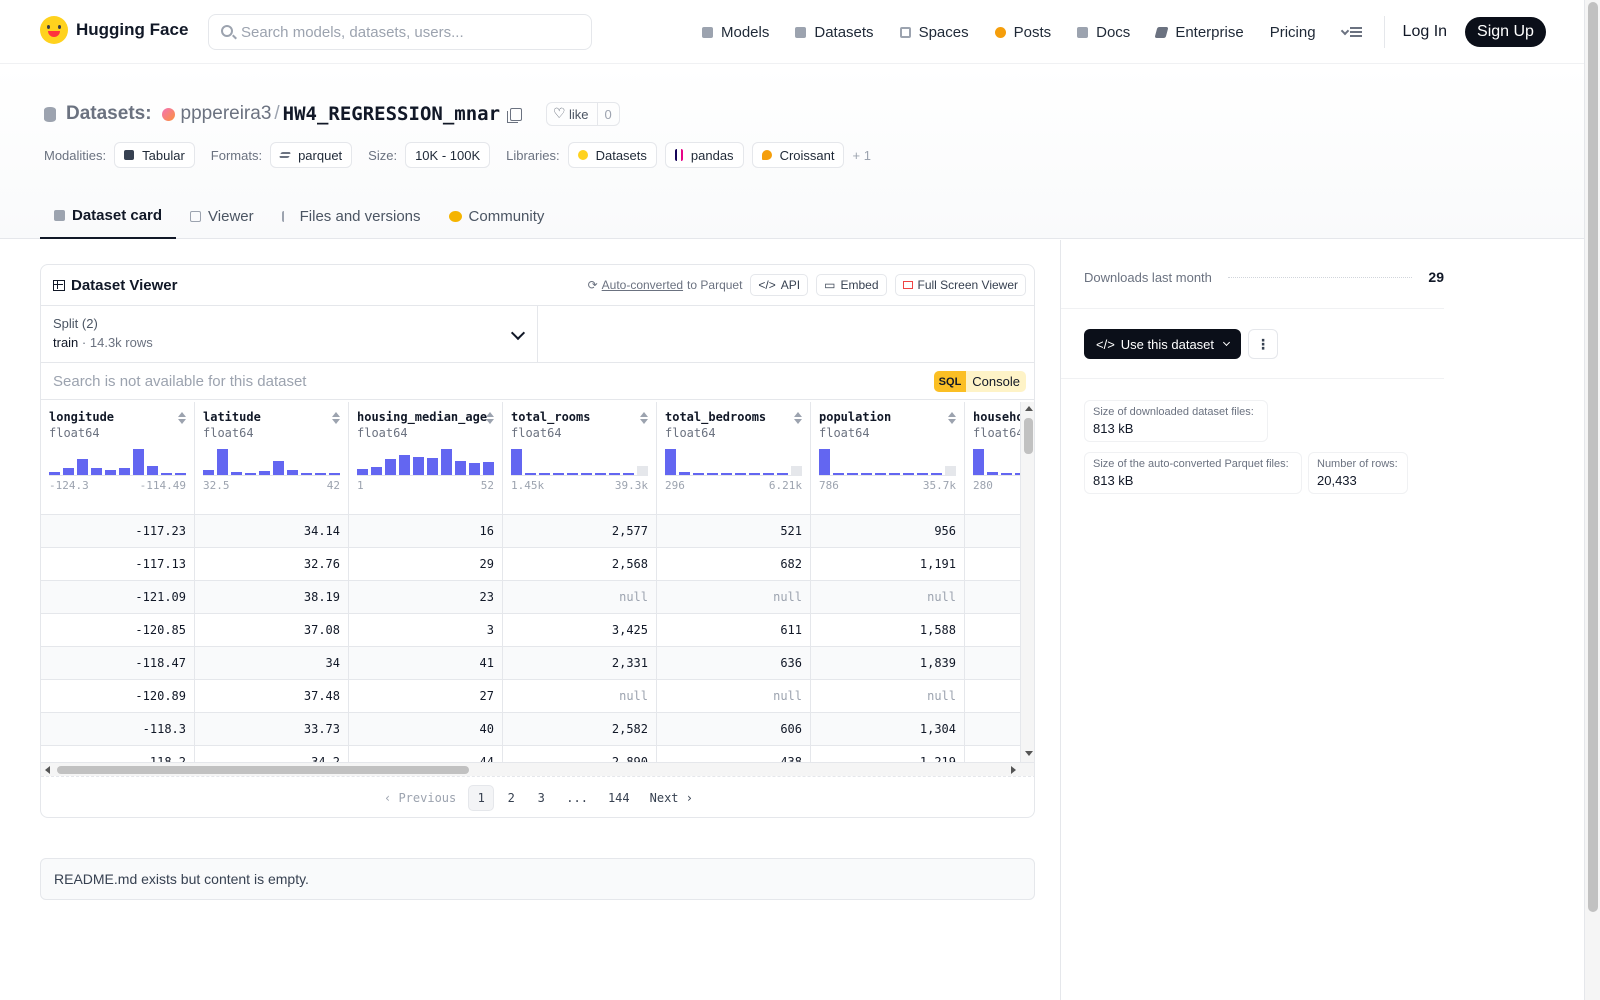 The width and height of the screenshot is (1600, 1000). What do you see at coordinates (118, 696) in the screenshot?
I see `table-cell: -120.89` at bounding box center [118, 696].